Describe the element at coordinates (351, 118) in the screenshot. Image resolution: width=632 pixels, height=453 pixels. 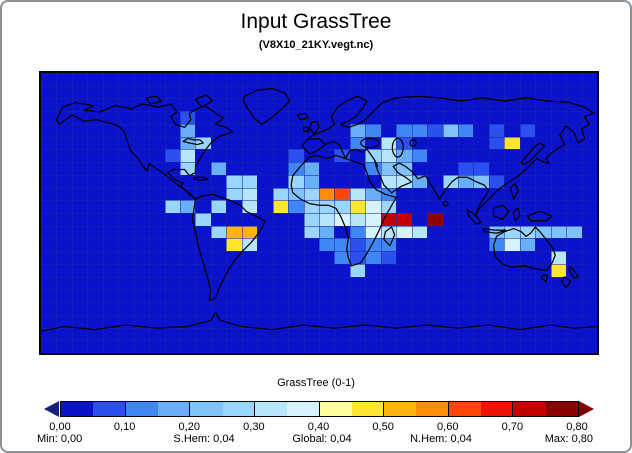
I see `north-europe-coast` at that location.